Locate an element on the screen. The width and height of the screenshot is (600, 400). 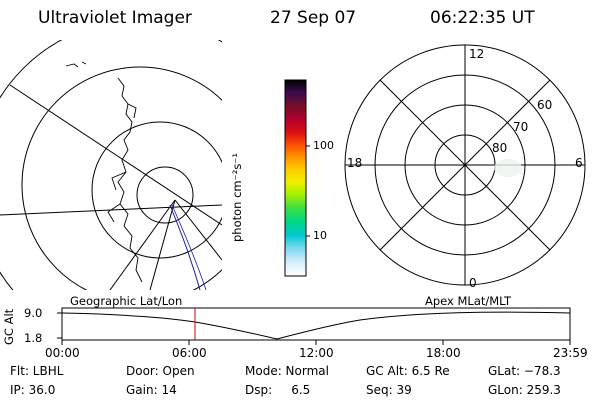
orbit-plot-frame is located at coordinates (316, 324).